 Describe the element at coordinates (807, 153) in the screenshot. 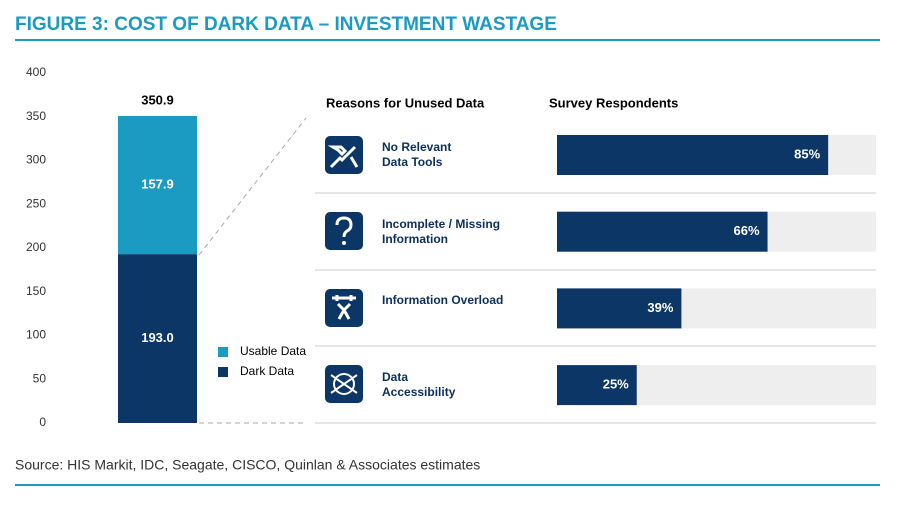

I see `value-label: 85%` at that location.